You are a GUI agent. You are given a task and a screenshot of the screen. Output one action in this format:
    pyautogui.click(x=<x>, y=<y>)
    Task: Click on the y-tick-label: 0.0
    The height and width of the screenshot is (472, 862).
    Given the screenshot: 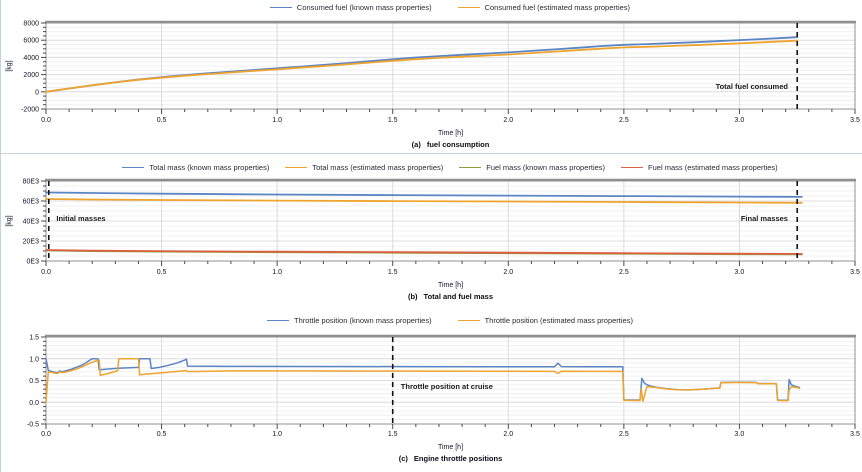 What is the action you would take?
    pyautogui.click(x=34, y=403)
    